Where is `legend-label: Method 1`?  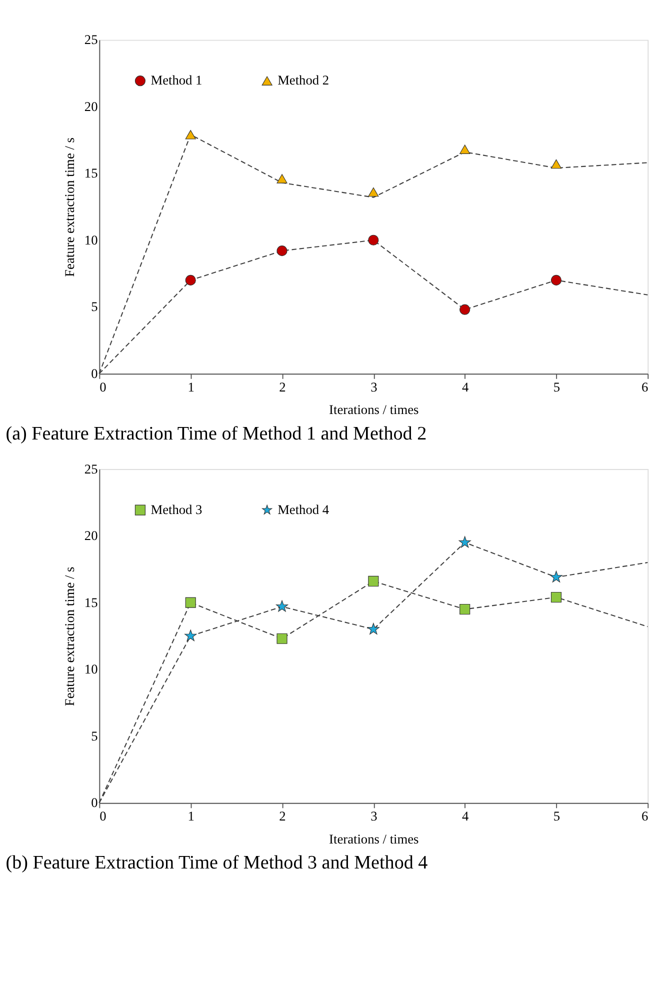 legend-label: Method 1 is located at coordinates (176, 80).